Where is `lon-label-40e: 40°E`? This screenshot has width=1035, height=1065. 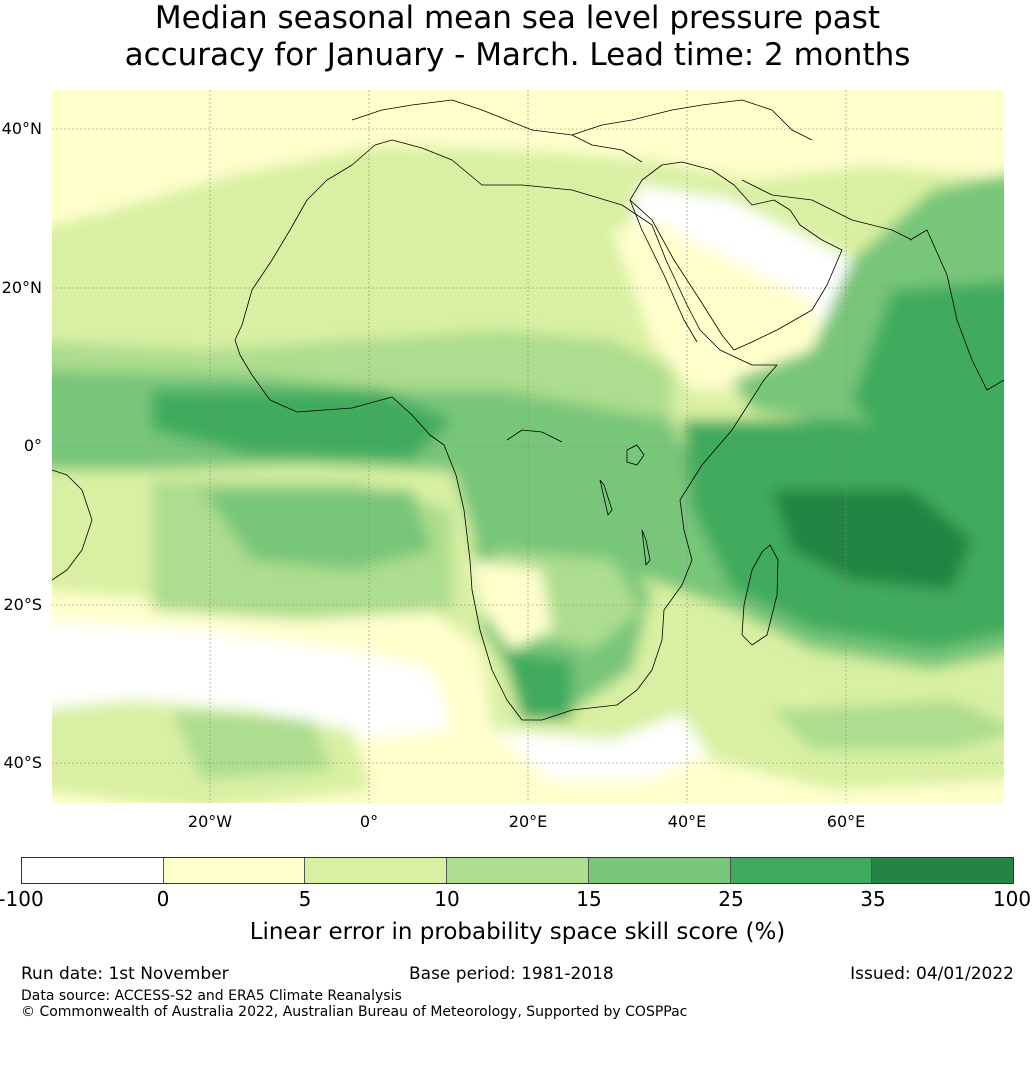 lon-label-40e: 40°E is located at coordinates (687, 821).